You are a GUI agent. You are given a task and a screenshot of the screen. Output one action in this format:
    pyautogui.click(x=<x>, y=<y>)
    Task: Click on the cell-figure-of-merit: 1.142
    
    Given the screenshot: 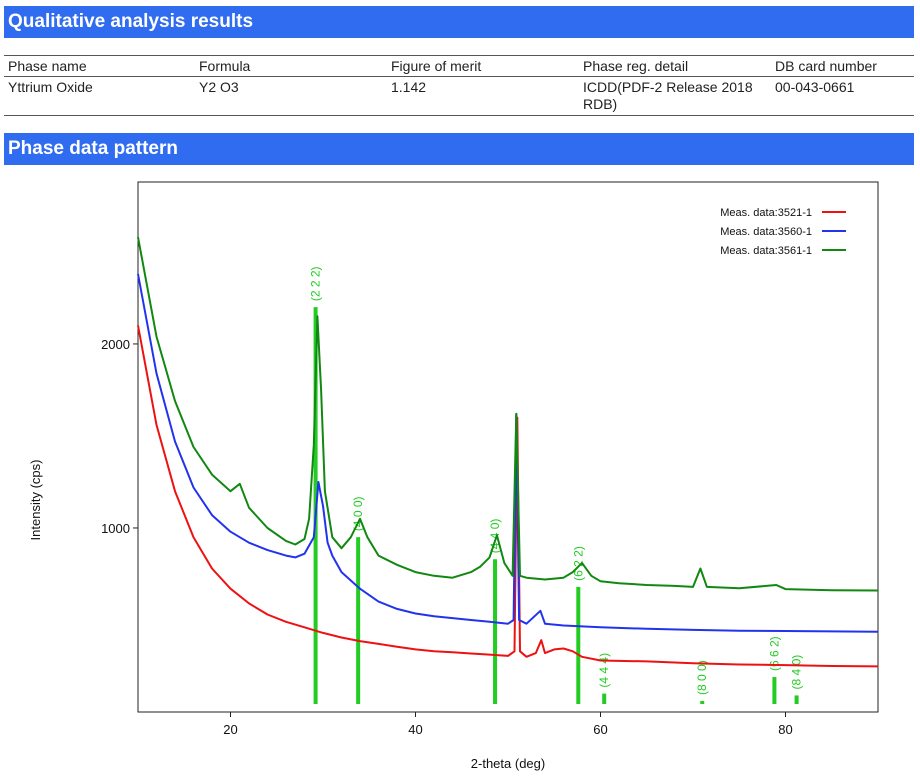 What is the action you would take?
    pyautogui.click(x=483, y=96)
    